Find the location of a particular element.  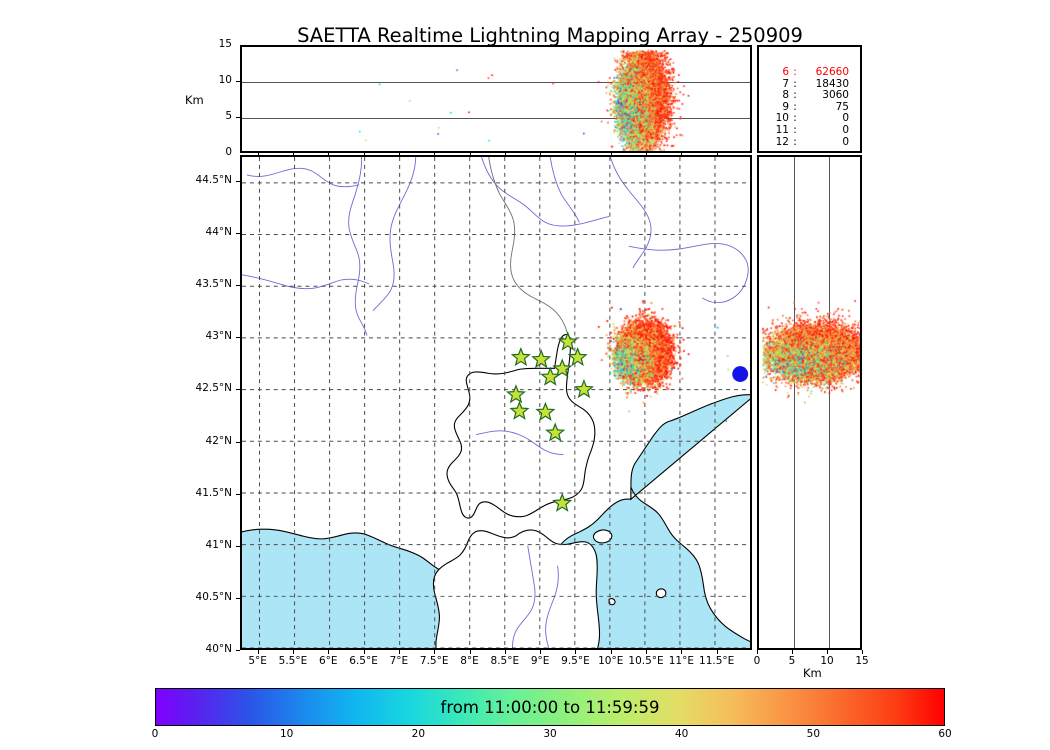

colorbar-container: from 11:00:00 to 11:59:59 0 10 20 30 40 50 60 is located at coordinates (552, 714).